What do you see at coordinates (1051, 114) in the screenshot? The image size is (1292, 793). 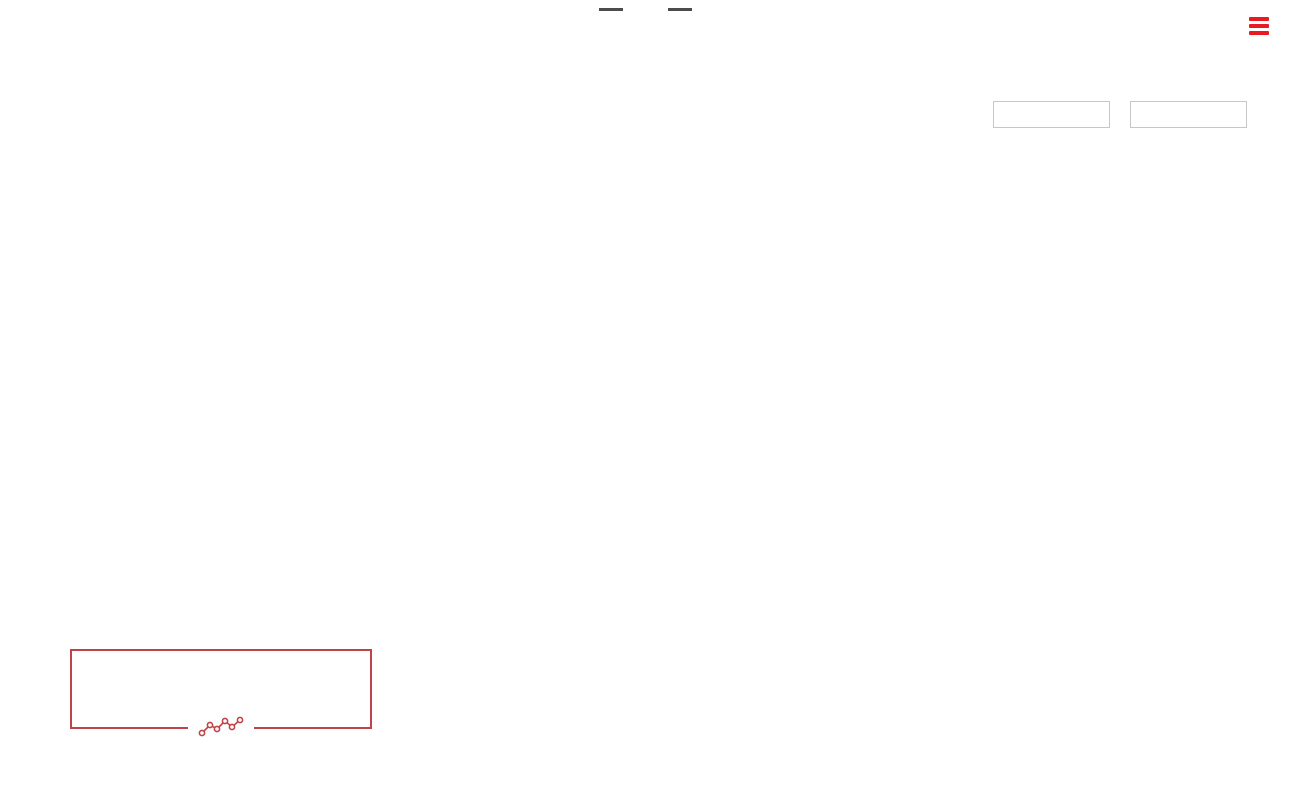 I see `from-date-input` at bounding box center [1051, 114].